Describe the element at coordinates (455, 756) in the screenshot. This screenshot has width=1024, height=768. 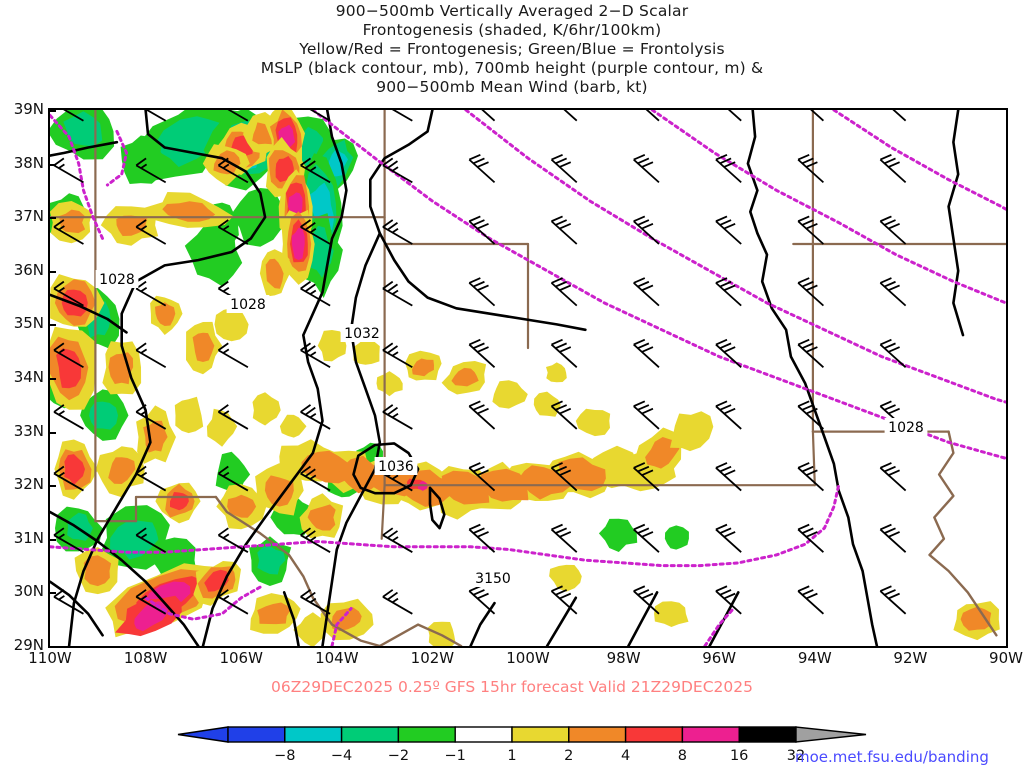
I see `colorbar-tick-label: −1` at that location.